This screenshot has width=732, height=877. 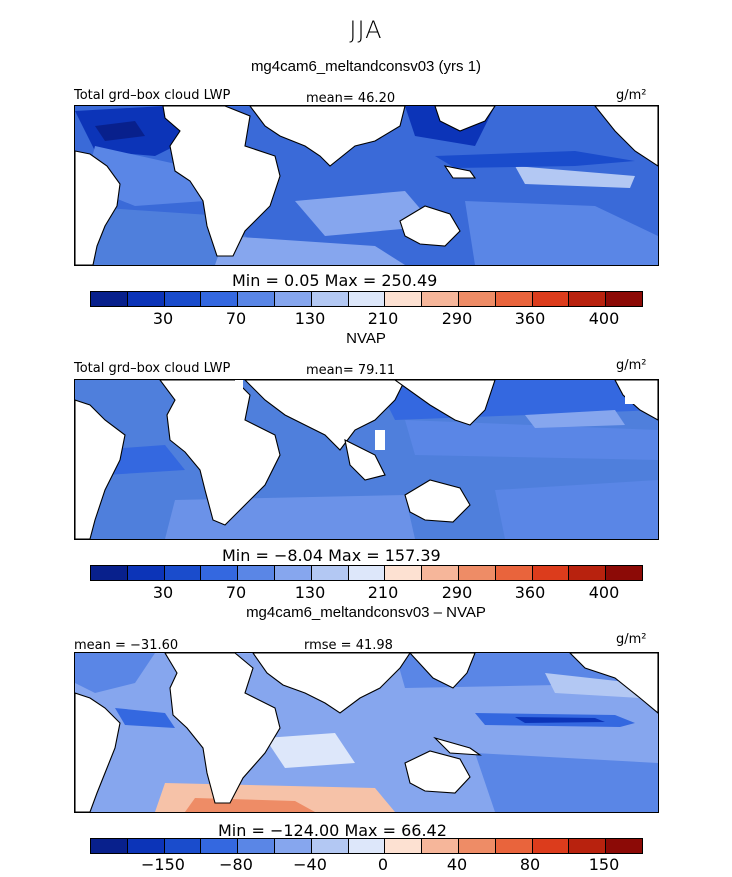 I want to click on panel-2-mean: mean= 79.11, so click(x=351, y=370).